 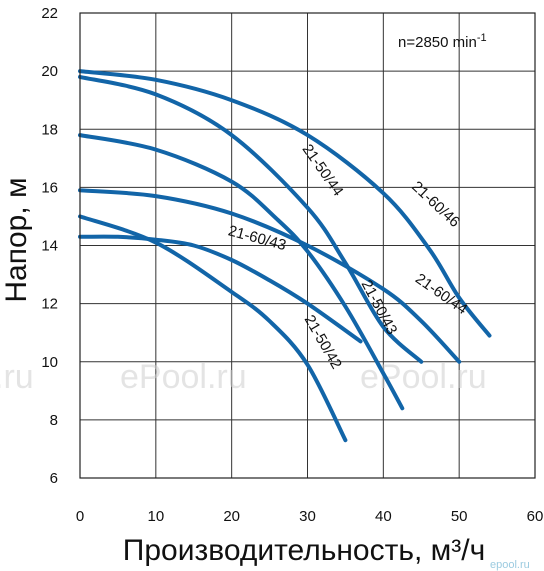 What do you see at coordinates (80, 516) in the screenshot?
I see `x-tick-label: 0` at bounding box center [80, 516].